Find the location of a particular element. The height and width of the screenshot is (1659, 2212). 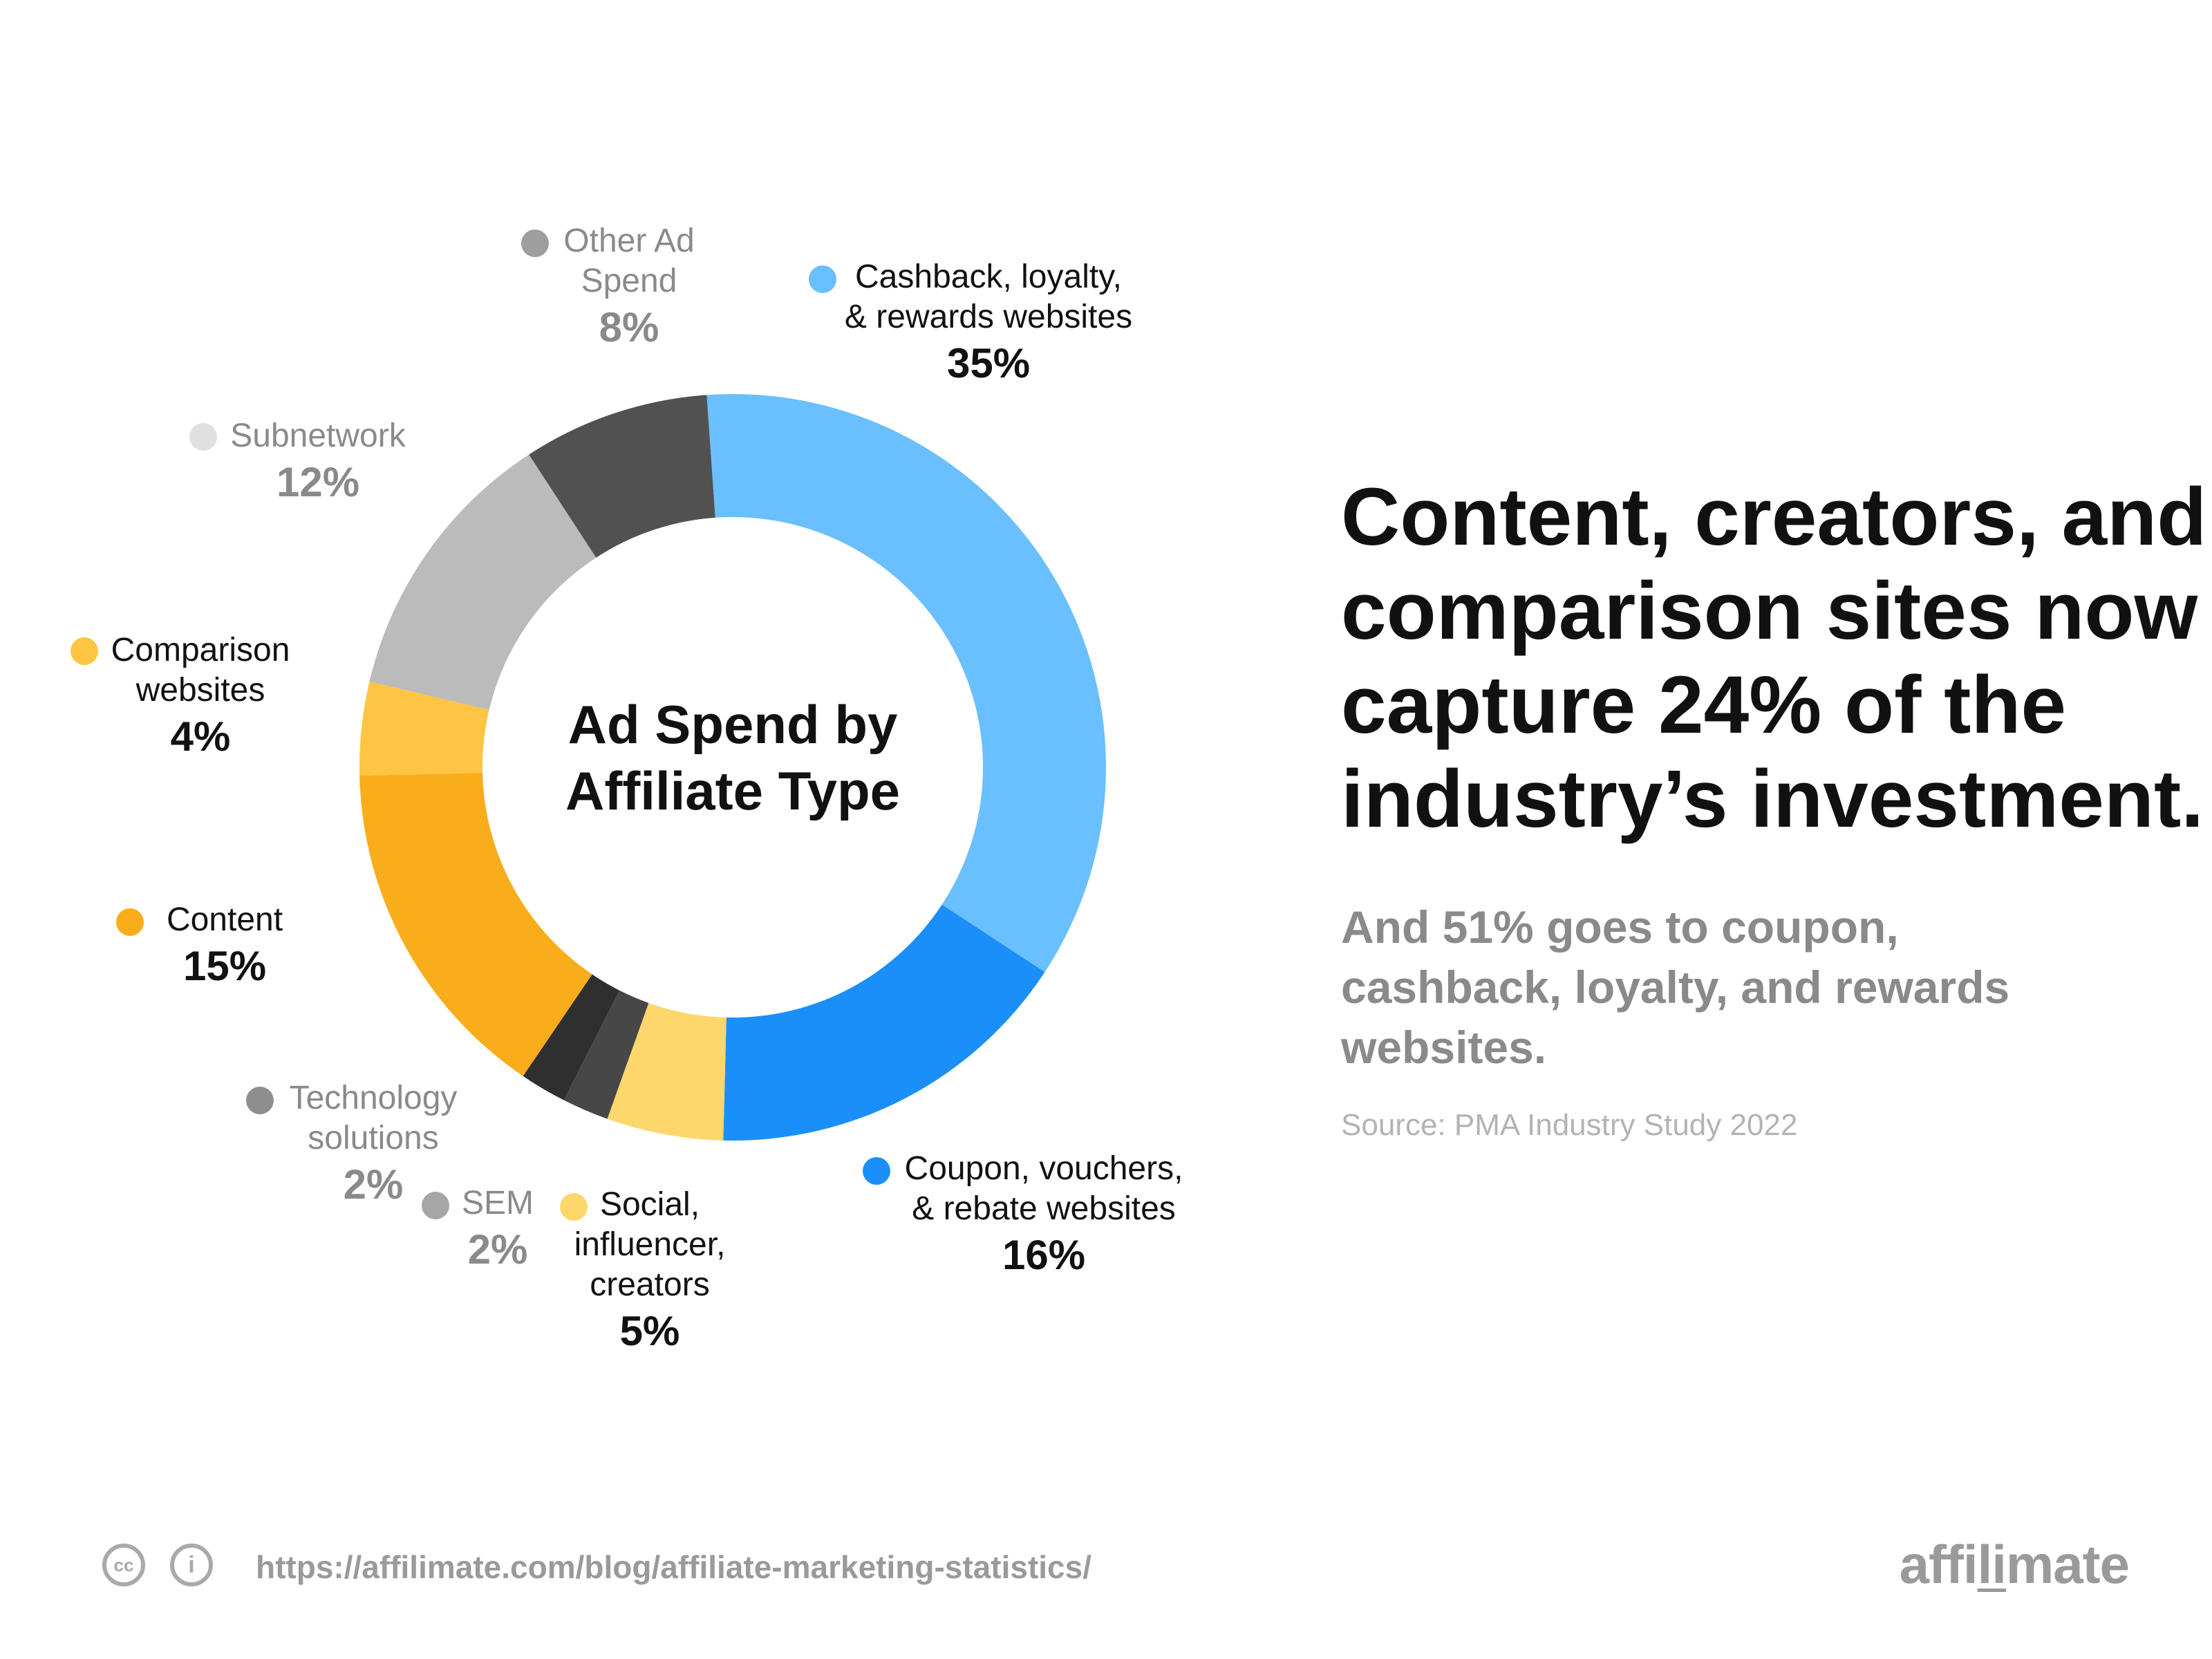

slice-coupon is located at coordinates (884, 1023).